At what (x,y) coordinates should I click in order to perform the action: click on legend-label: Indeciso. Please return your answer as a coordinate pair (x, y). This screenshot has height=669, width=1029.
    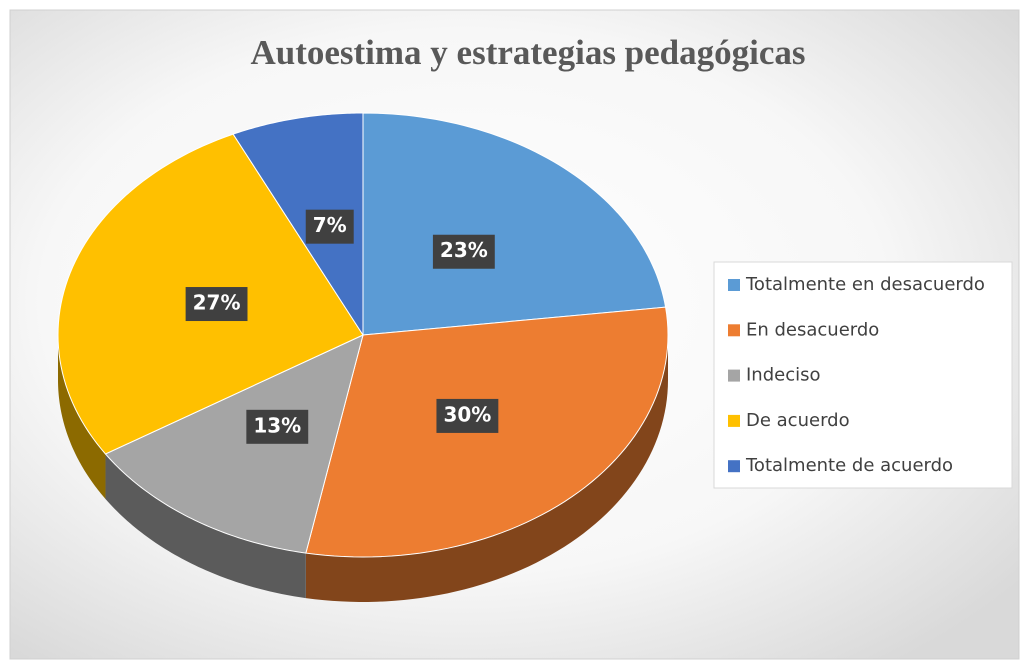
    Looking at the image, I should click on (783, 375).